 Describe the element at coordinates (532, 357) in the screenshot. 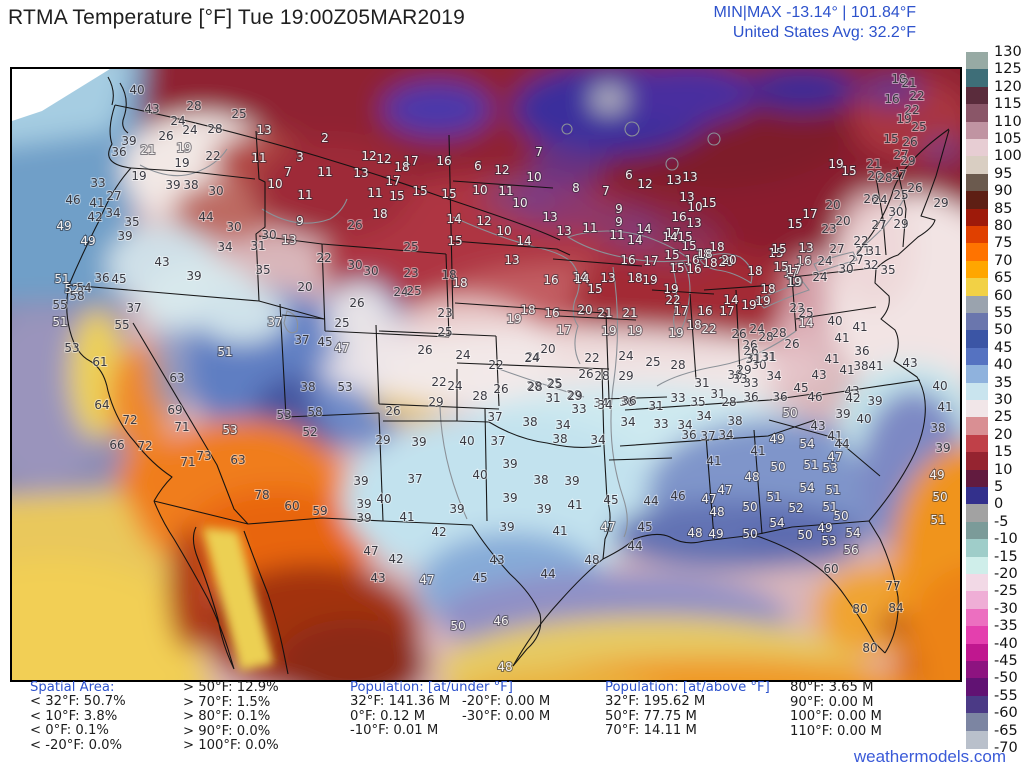

I see `temp-label: 24` at that location.